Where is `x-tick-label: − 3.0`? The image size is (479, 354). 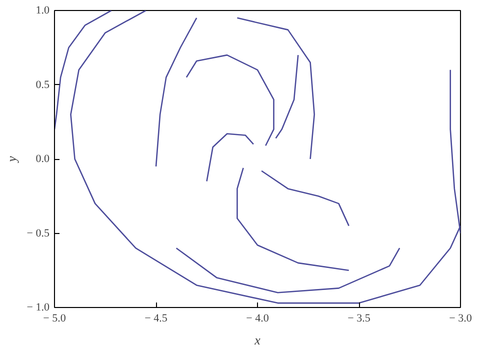
x-tick-label: − 3.0 is located at coordinates (460, 318).